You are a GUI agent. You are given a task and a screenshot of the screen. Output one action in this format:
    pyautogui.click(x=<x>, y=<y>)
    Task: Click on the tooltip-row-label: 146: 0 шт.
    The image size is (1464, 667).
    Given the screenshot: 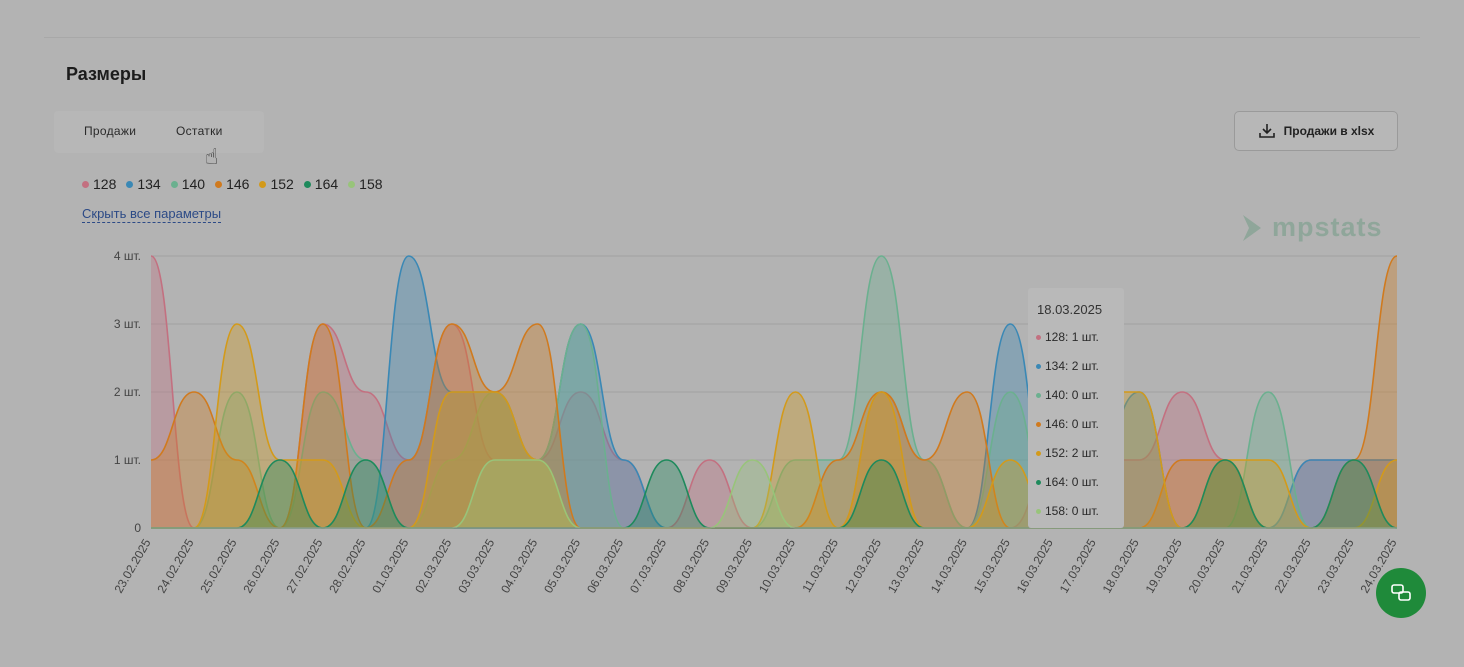 What is the action you would take?
    pyautogui.click(x=1072, y=424)
    